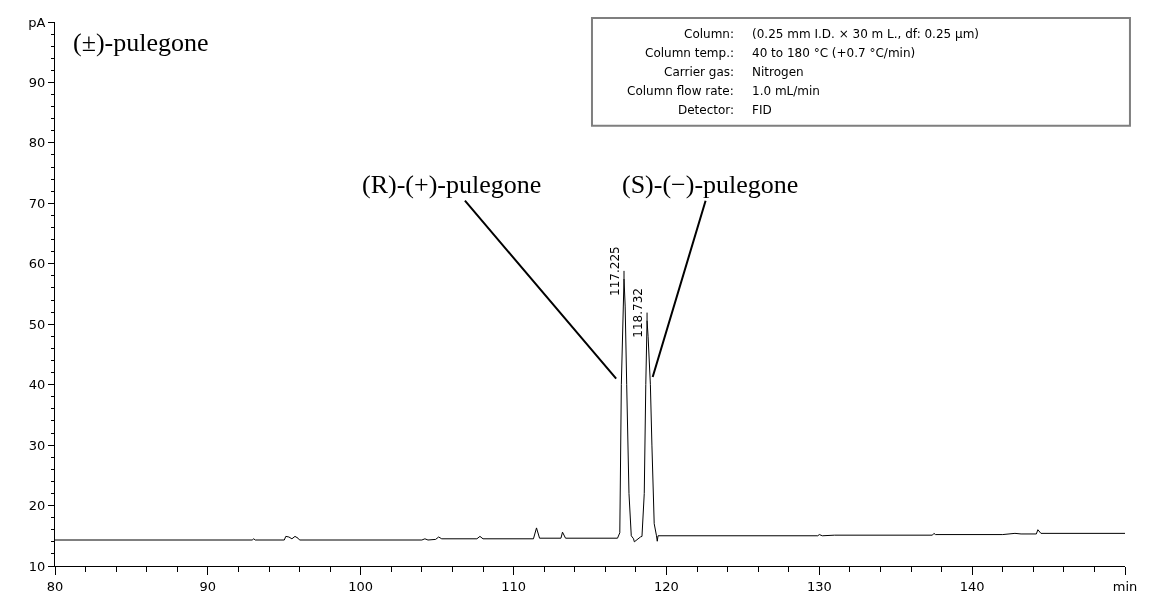 The width and height of the screenshot is (1149, 606). Describe the element at coordinates (734, 72) in the screenshot. I see `text: Carrier gas: Nitrogen` at that location.